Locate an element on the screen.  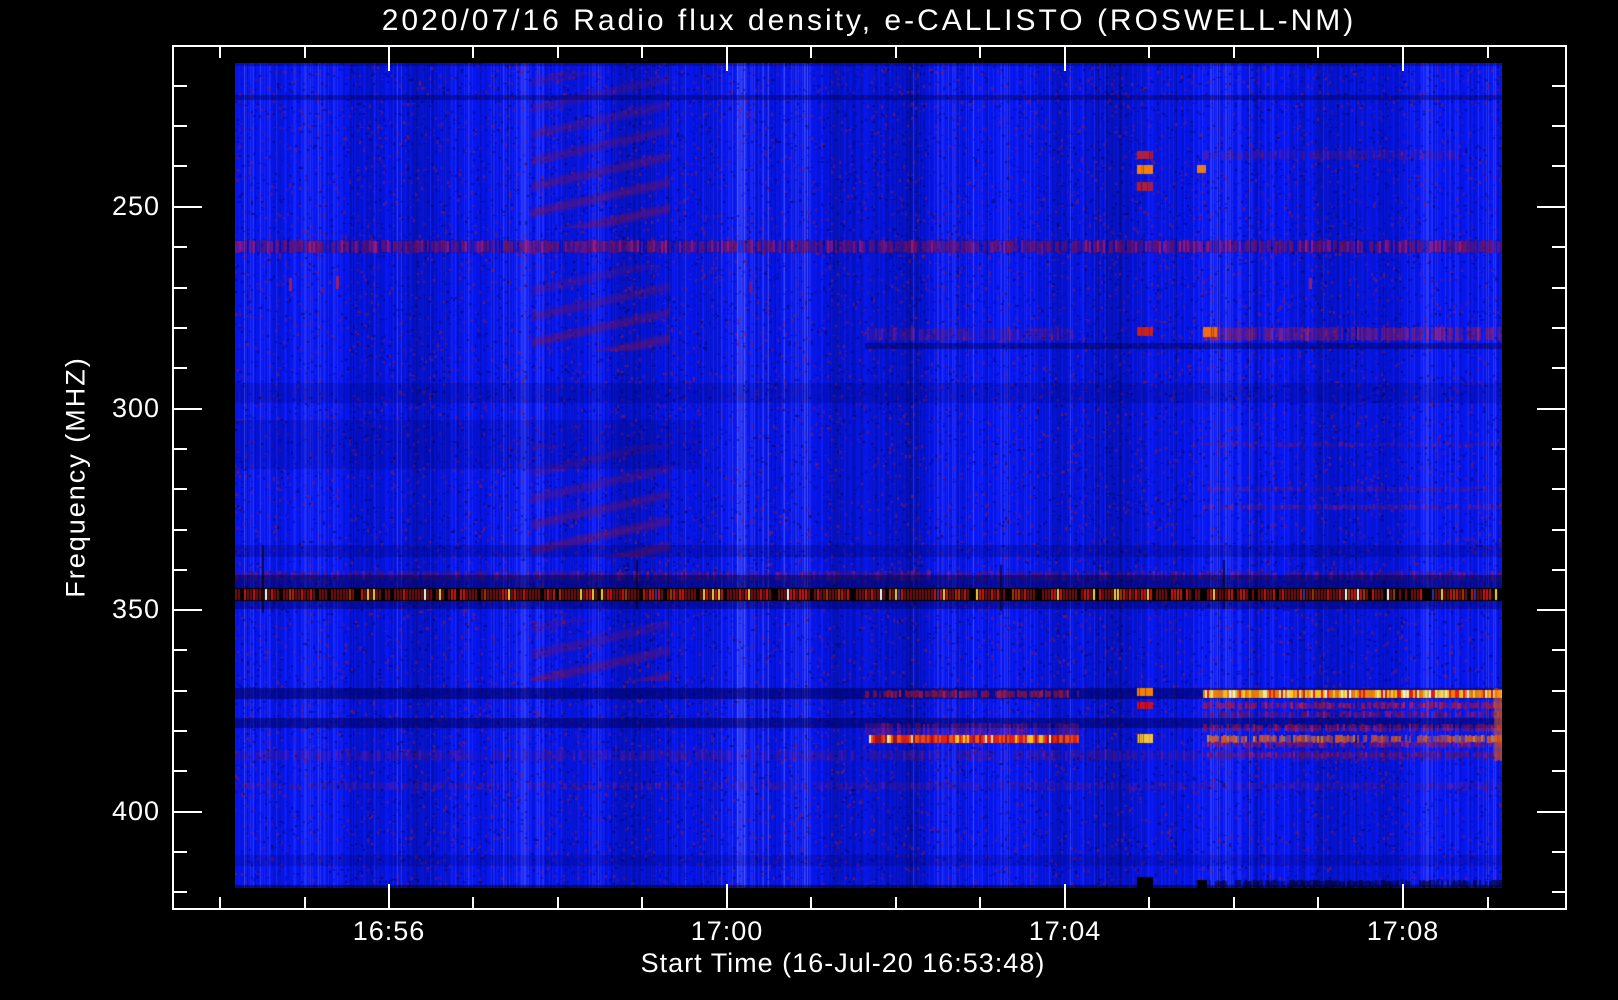
x-tick-label: 17:04 is located at coordinates (1065, 931).